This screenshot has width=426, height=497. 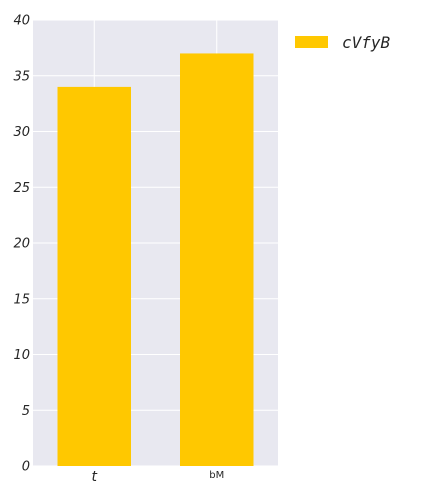 I want to click on x-axis-ticks: t bM, so click(x=158, y=477).